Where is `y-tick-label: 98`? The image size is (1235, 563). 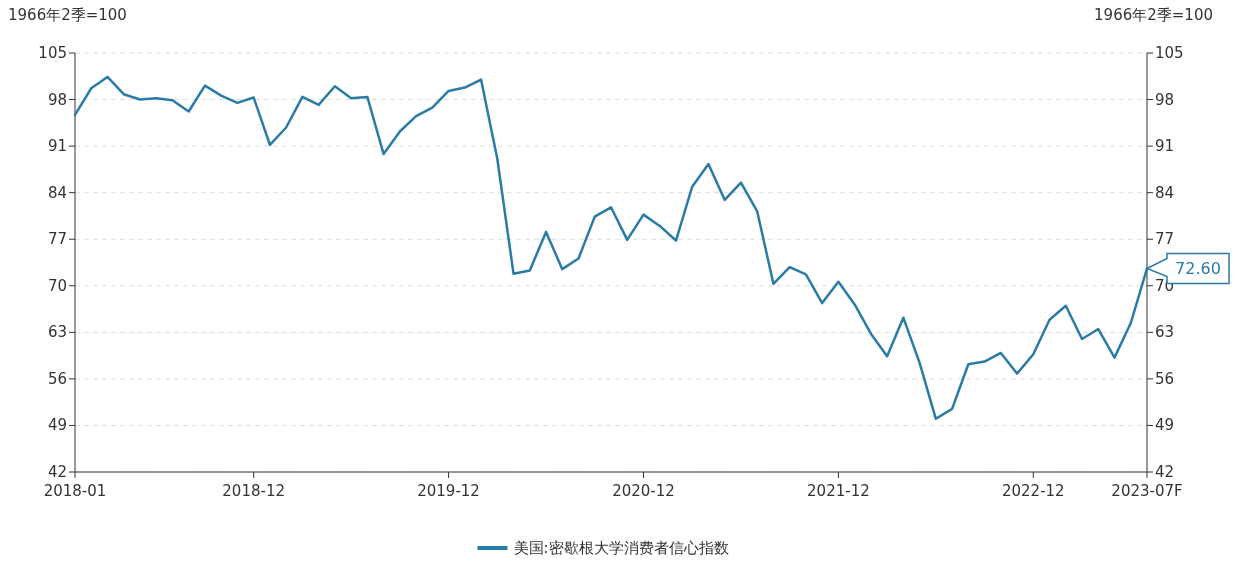
y-tick-label: 98 is located at coordinates (57, 99).